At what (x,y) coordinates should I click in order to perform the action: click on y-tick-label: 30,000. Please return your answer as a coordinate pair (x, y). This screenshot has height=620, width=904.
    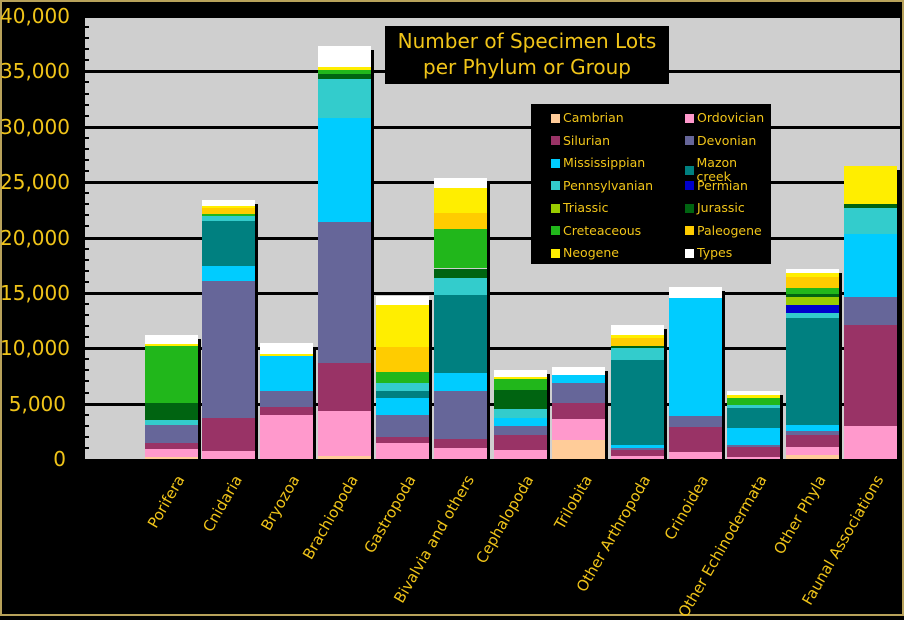
    Looking at the image, I should click on (35, 126).